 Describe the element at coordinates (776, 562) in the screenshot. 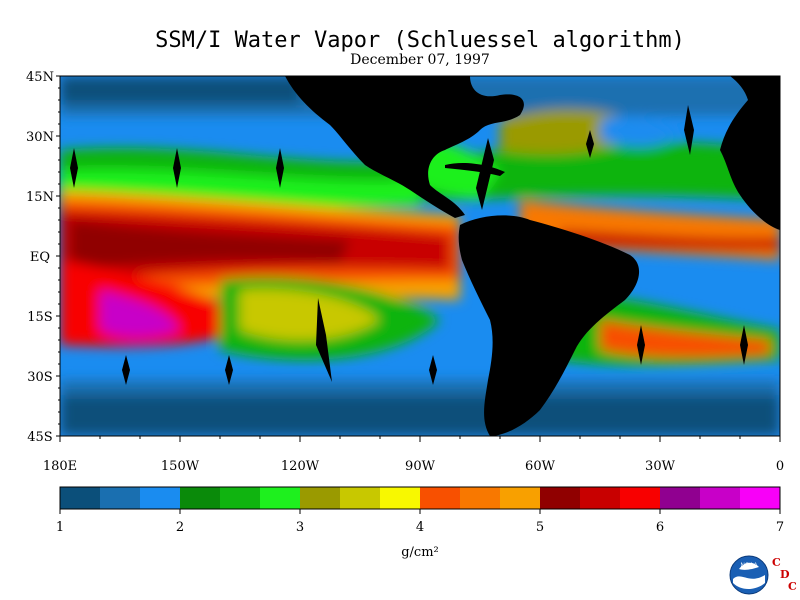

I see `cdc-letter-1: C` at that location.